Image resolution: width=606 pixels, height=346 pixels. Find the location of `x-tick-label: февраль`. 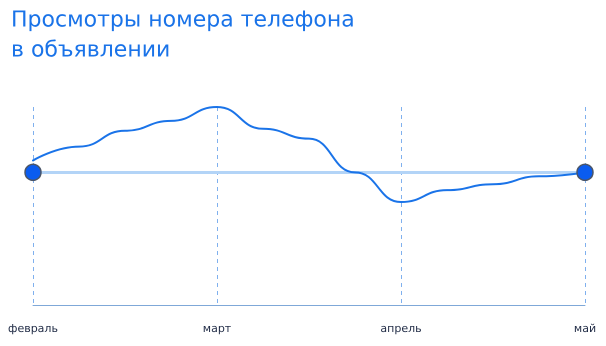

x-tick-label: февраль is located at coordinates (33, 328).